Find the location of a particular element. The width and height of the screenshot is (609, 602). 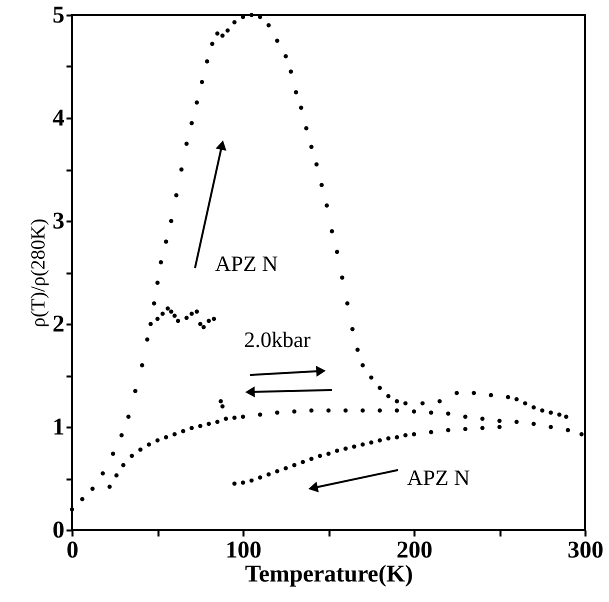

y-tick-label: 2 is located at coordinates (58, 325).